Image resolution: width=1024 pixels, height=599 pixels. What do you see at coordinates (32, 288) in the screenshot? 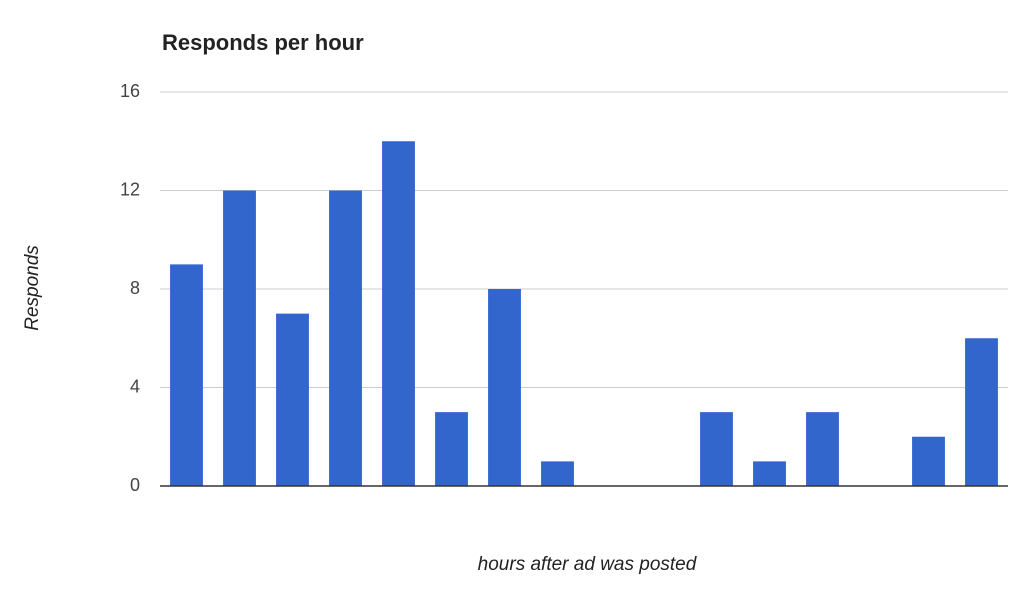
I see `y-axis-label: Responds` at bounding box center [32, 288].